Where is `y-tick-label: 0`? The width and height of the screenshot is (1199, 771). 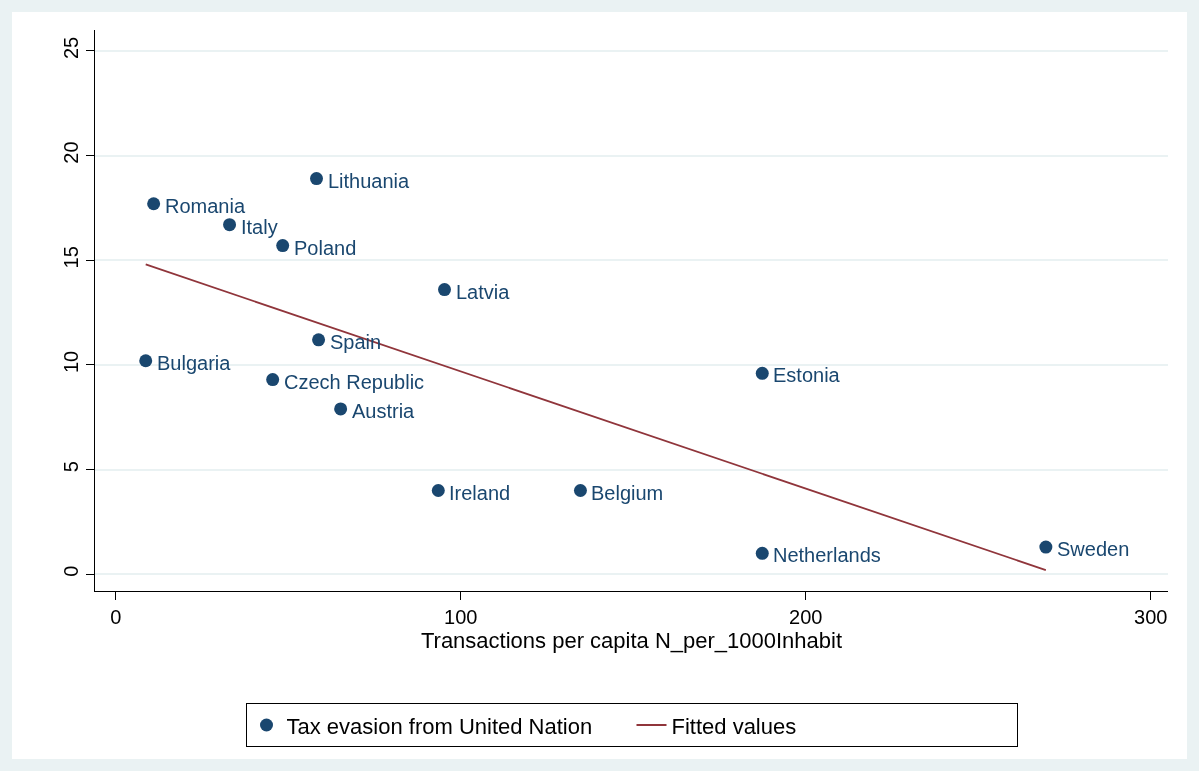 y-tick-label: 0 is located at coordinates (71, 571).